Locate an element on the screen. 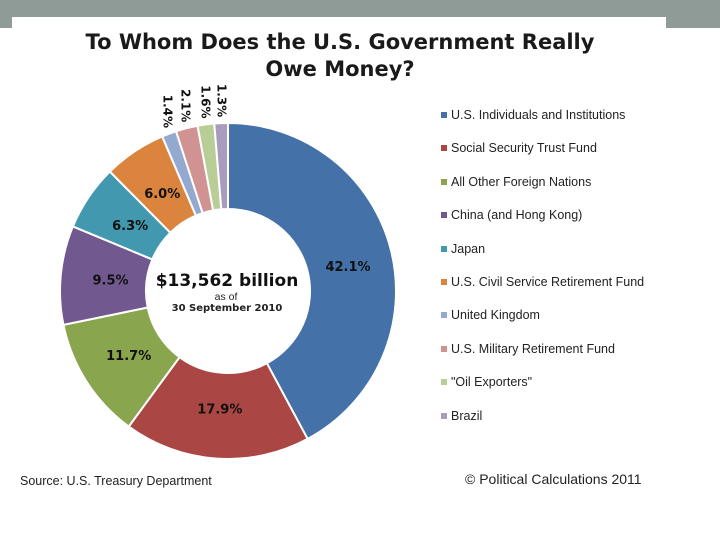  donut-hole is located at coordinates (228, 291).